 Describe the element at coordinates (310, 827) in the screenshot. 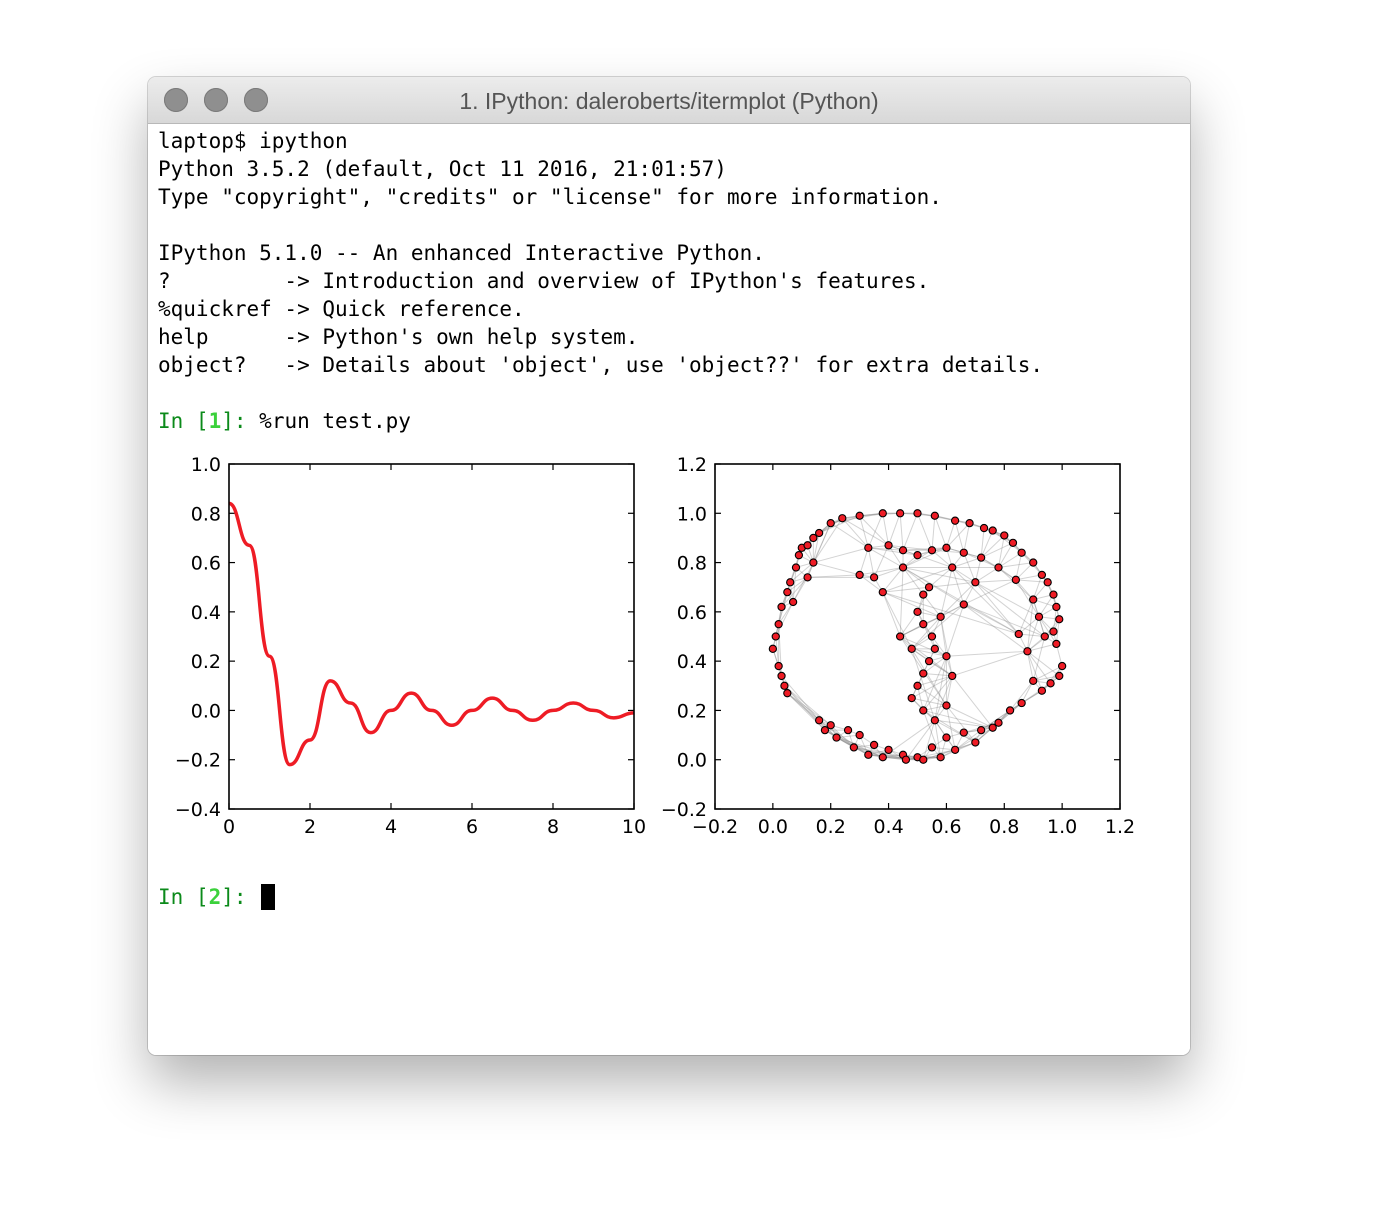

I see `x-tick-label: 2` at that location.